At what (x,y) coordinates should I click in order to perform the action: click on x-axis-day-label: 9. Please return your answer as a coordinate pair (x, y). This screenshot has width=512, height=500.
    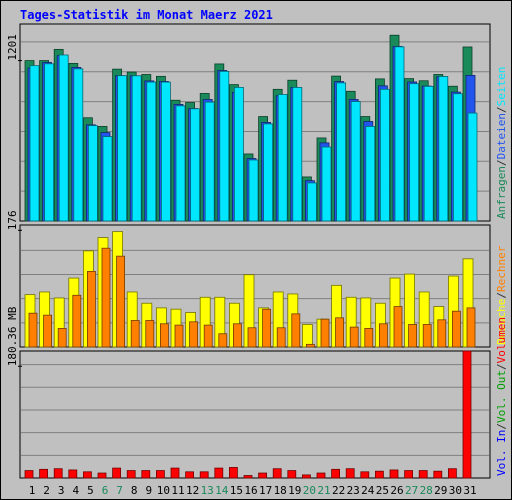
    Looking at the image, I should click on (148, 490).